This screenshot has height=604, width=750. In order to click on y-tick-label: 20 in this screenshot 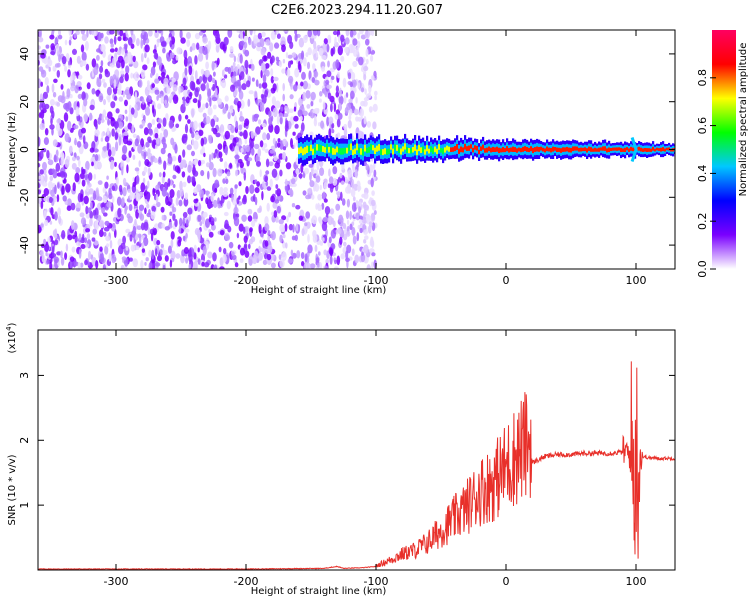, I will do `click(24, 102)`.